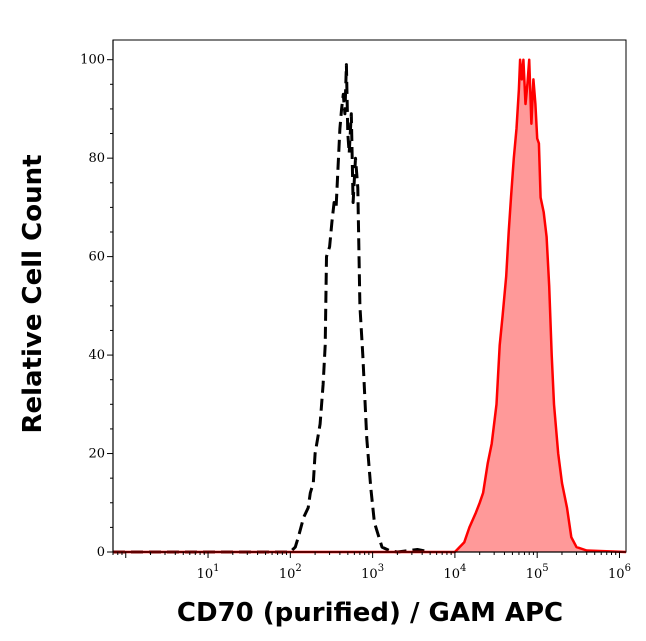  I want to click on x-tick-label: 10², so click(290, 572).